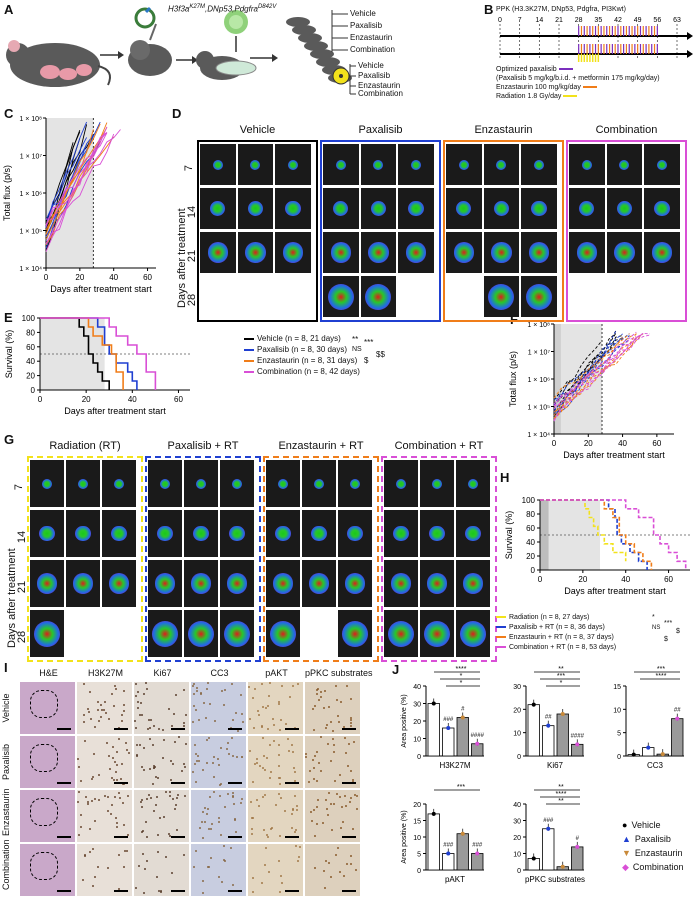 This screenshot has width=700, height=900. Describe the element at coordinates (6, 762) in the screenshot. I see `panel-i-row-label: Paxalisib` at that location.